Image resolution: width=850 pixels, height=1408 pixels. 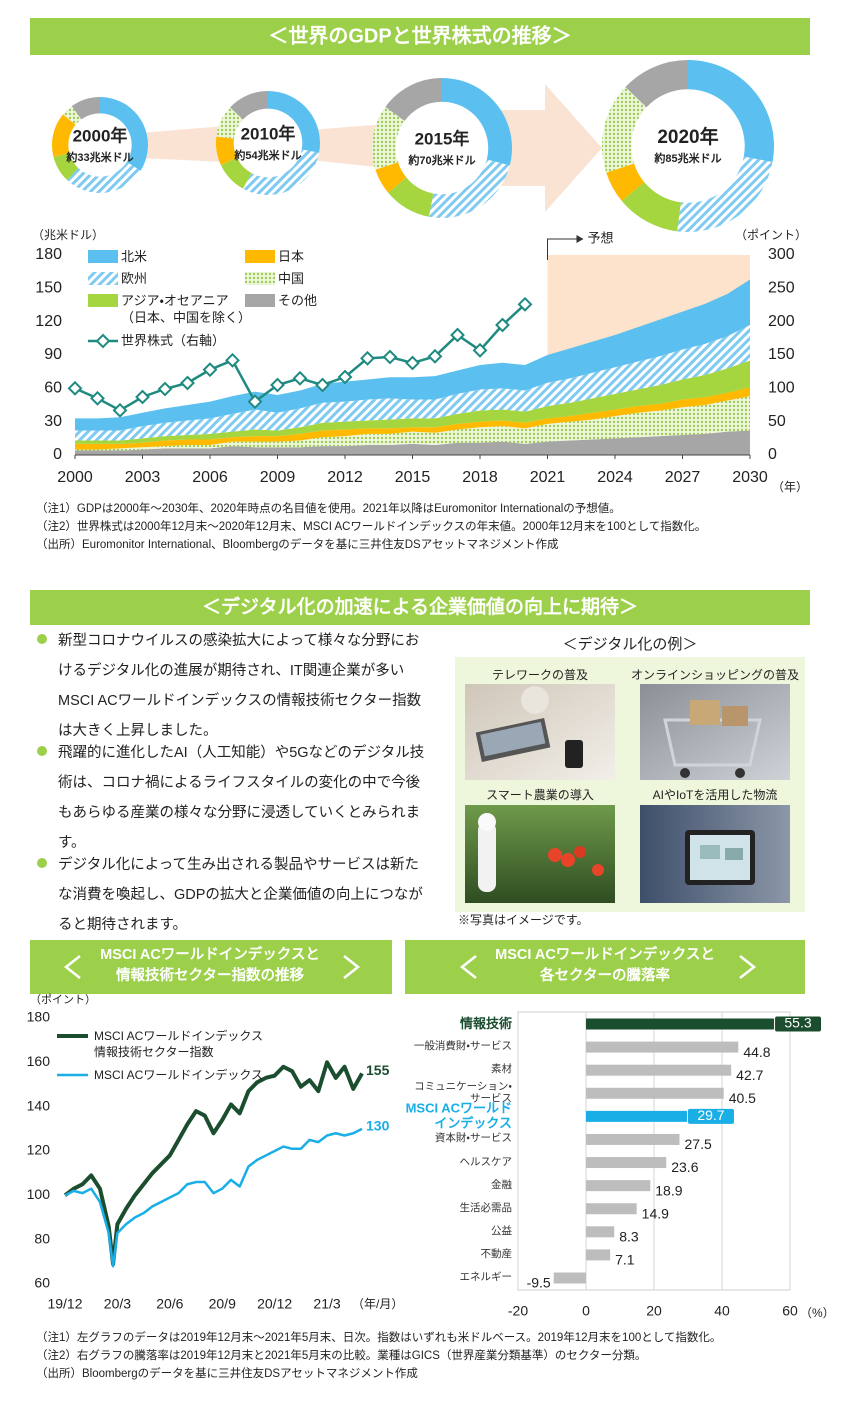 What do you see at coordinates (53, 388) in the screenshot?
I see `y-tick-label: 60` at bounding box center [53, 388].